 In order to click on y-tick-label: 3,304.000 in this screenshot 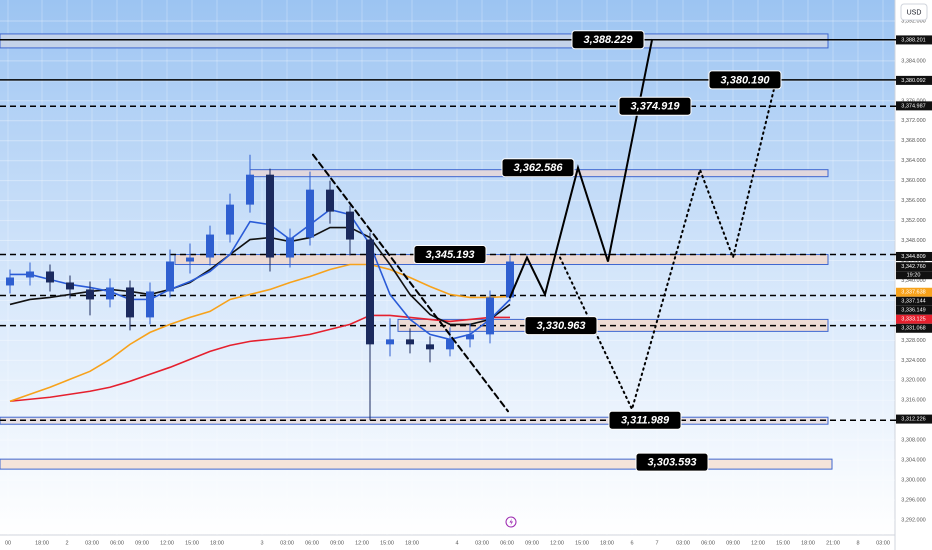, I will do `click(913, 461)`.